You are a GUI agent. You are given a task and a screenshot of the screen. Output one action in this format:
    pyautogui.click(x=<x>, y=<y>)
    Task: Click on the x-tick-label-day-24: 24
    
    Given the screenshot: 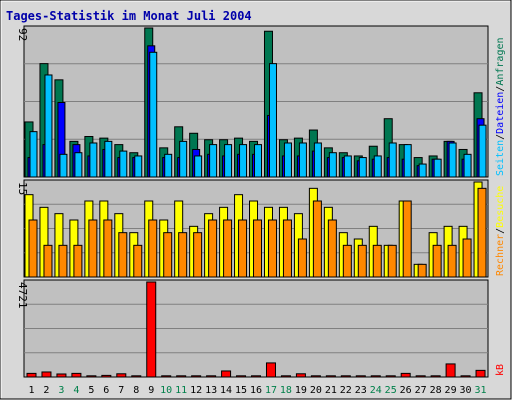 What is the action you would take?
    pyautogui.click(x=376, y=390)
    